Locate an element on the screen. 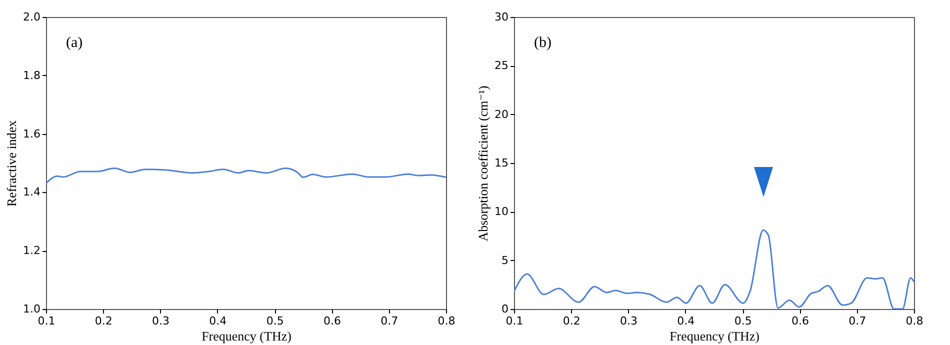  y-tick-label: 15 is located at coordinates (501, 163).